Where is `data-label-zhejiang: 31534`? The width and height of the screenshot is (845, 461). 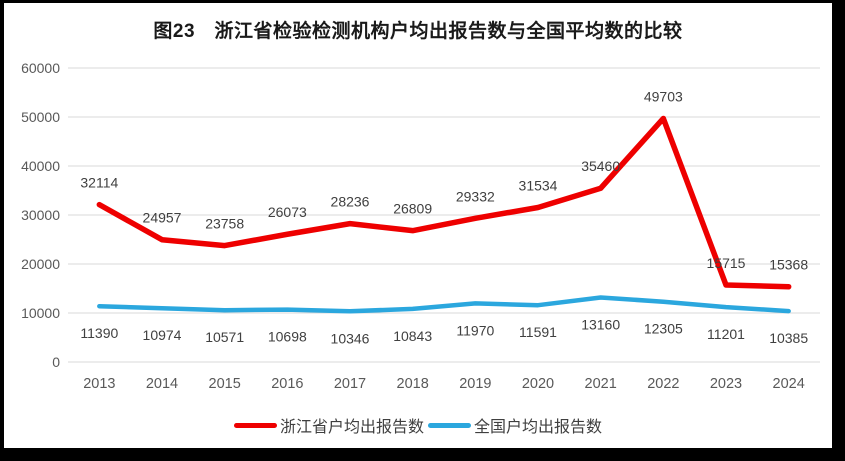
data-label-zhejiang: 31534 is located at coordinates (538, 185).